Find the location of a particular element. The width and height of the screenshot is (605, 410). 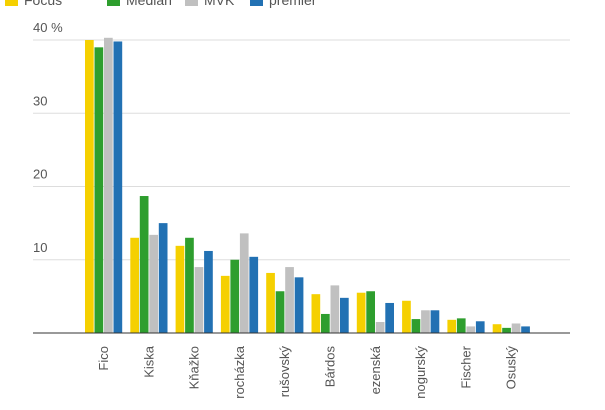

x-tick-label: Osuský is located at coordinates (511, 368).